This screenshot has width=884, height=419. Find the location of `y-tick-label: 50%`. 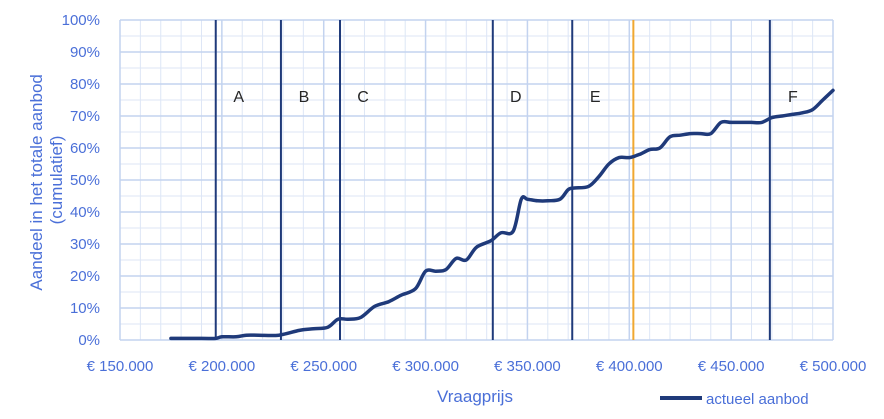

y-tick-label: 50% is located at coordinates (85, 180).